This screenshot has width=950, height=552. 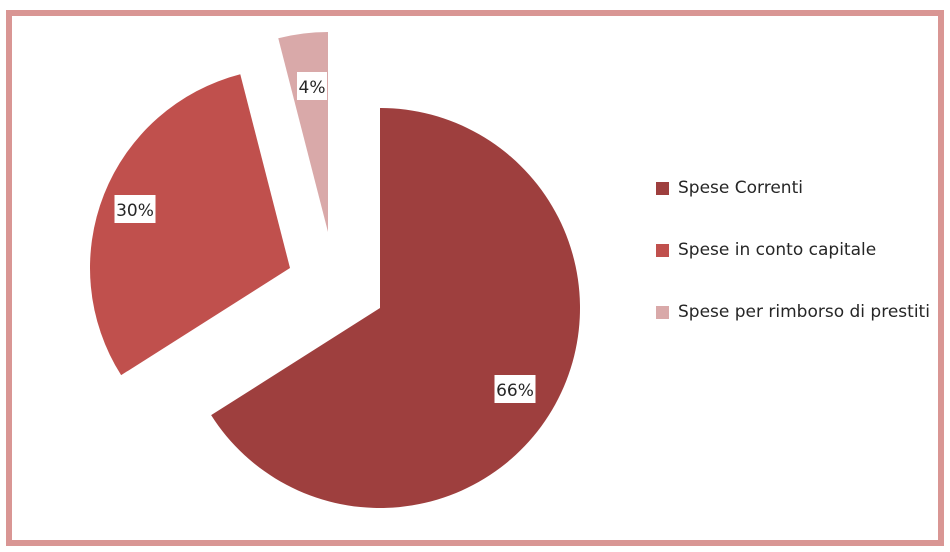 I want to click on data-label-2: 30%, so click(x=135, y=209).